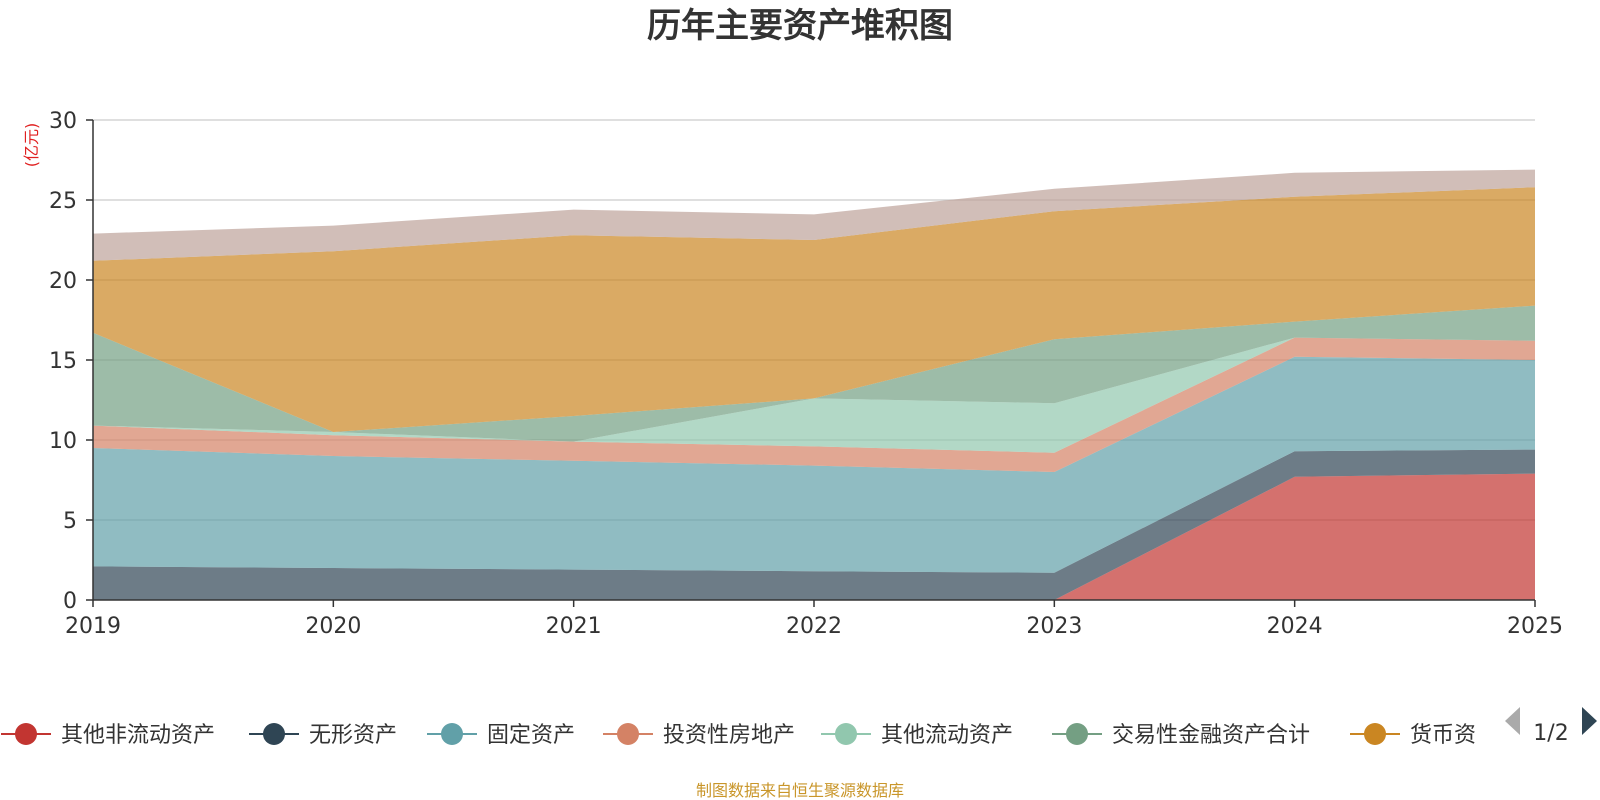  I want to click on legend: 其他非流动资产 无形资产 固定资产 投资性房地产 其他流动资产 交易性金融资产合计 货币资, so click(738, 735).